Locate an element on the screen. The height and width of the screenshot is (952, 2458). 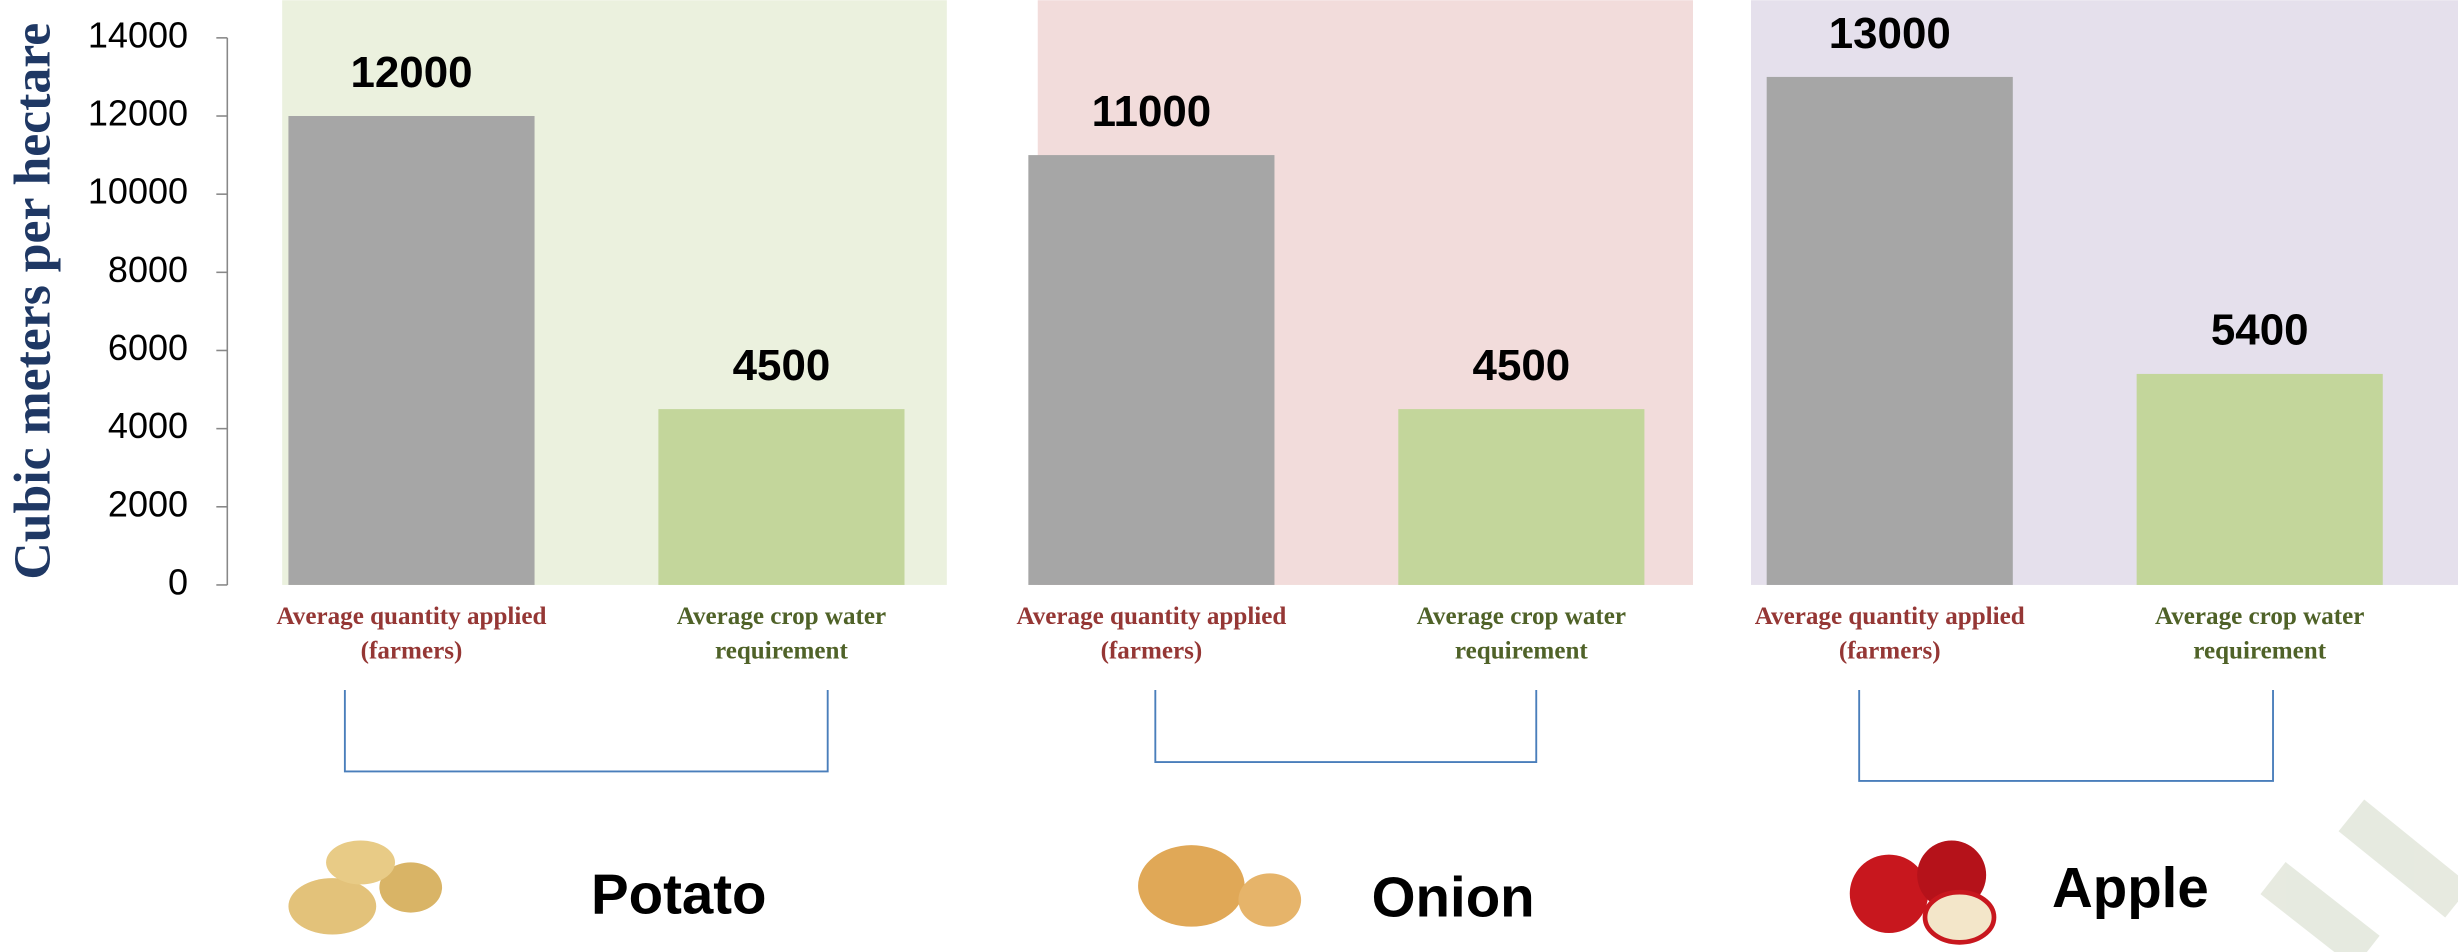
watermark is located at coordinates (2359, 875).